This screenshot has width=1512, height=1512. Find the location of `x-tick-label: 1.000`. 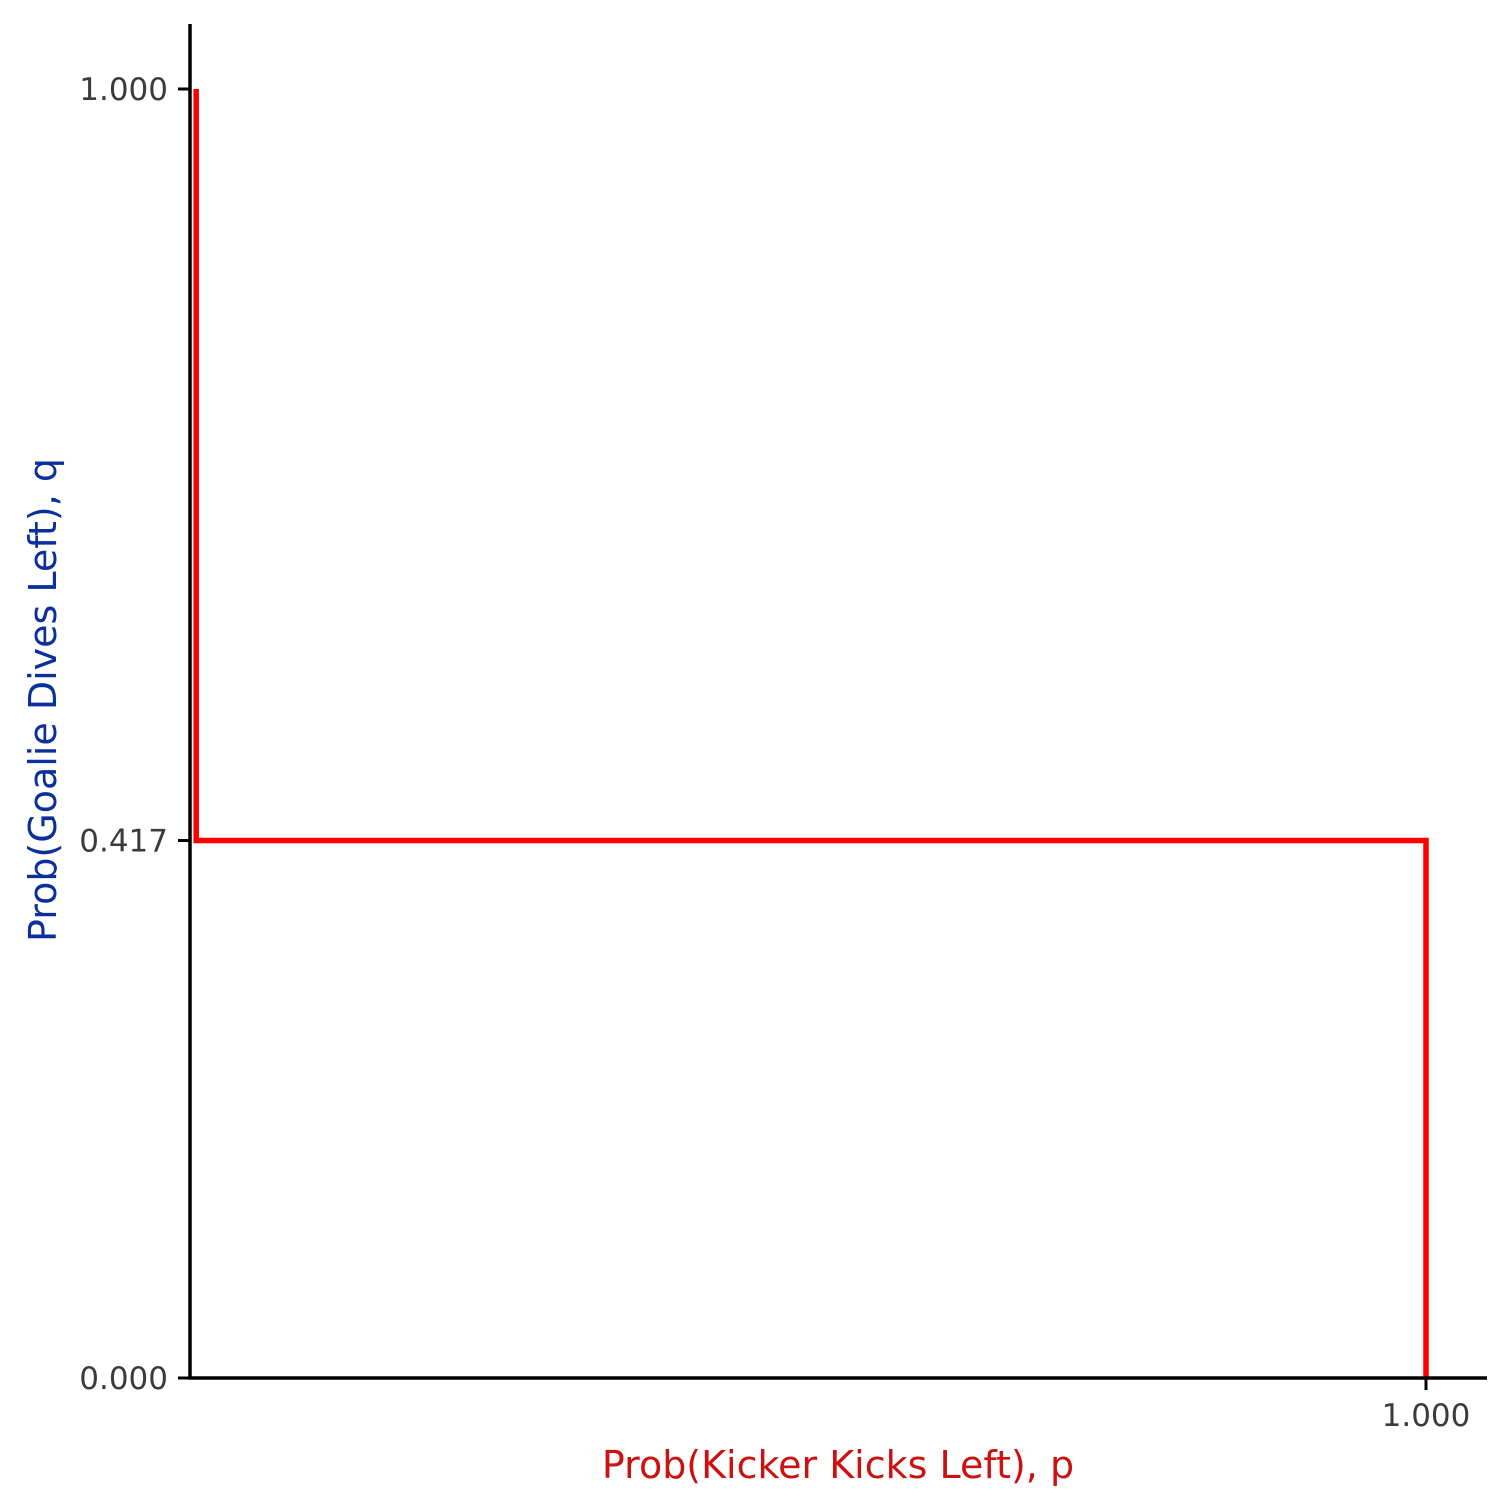

x-tick-label: 1.000 is located at coordinates (1426, 1416).